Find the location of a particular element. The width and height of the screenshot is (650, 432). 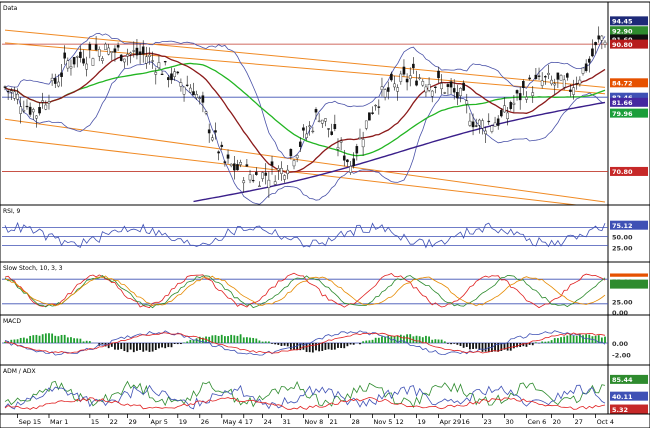

x-tick-label: 31 is located at coordinates (286, 422).